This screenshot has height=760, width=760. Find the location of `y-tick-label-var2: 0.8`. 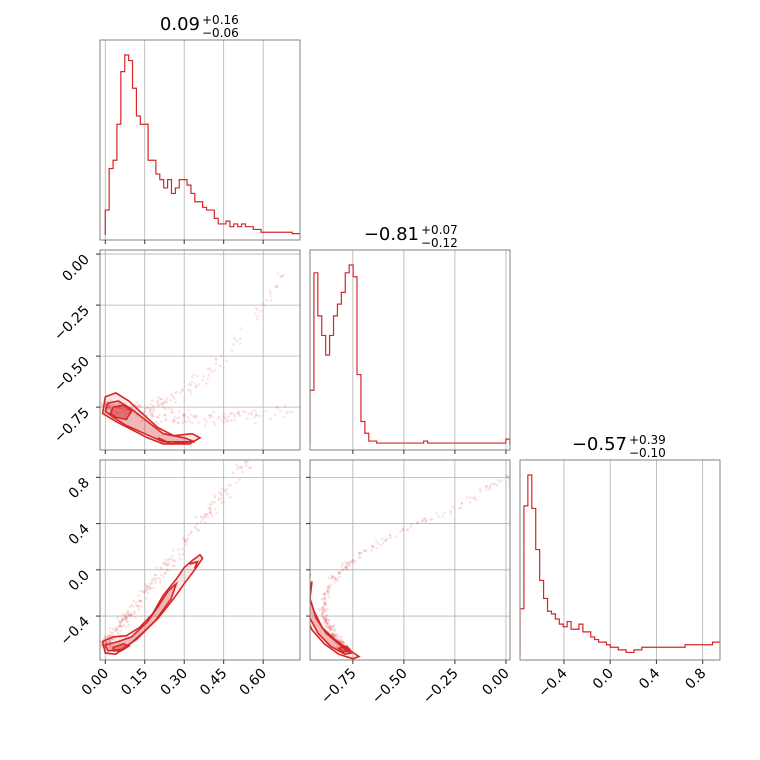

y-tick-label-var2: 0.8 is located at coordinates (79, 488).